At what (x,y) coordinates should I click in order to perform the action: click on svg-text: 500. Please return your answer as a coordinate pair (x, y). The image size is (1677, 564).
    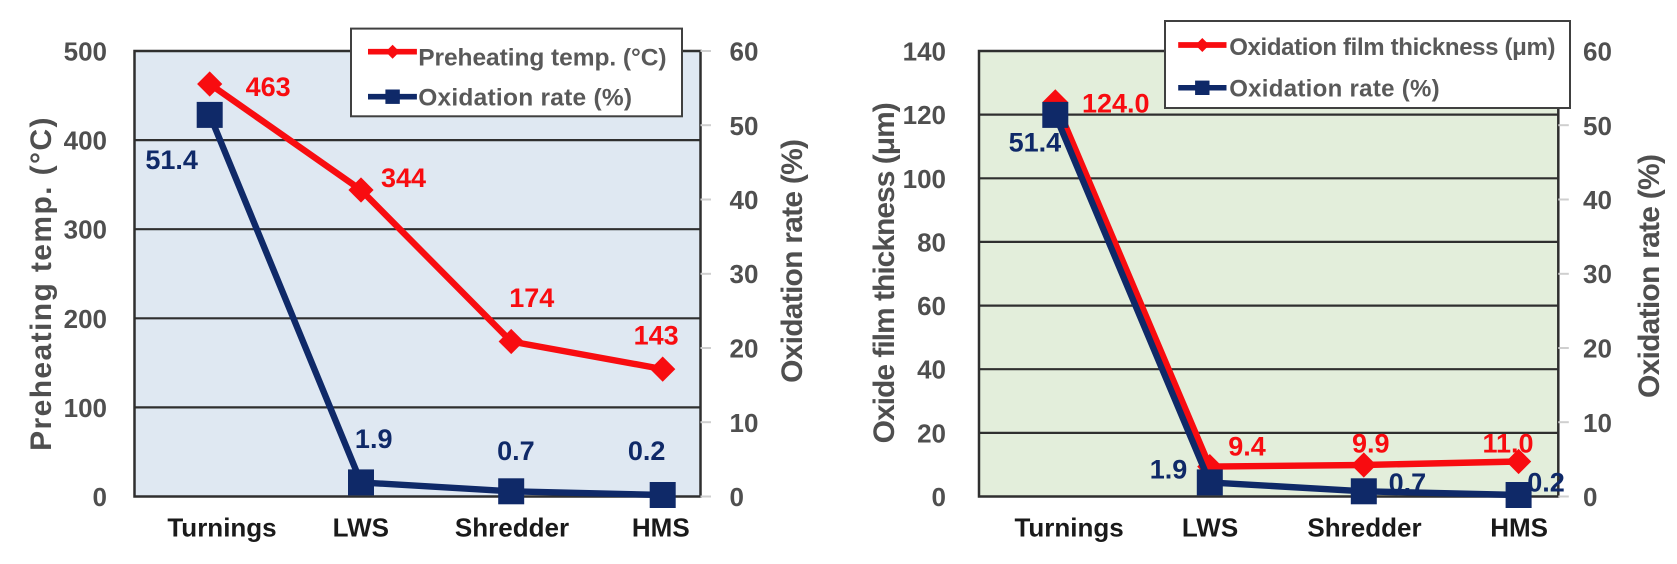
    Looking at the image, I should click on (85, 52).